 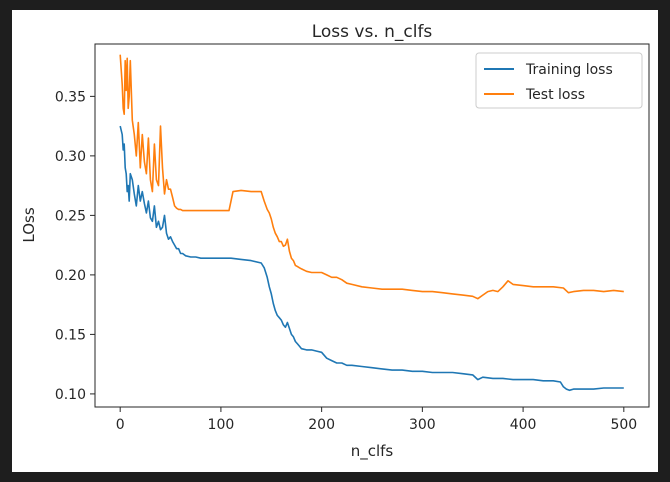 I want to click on legend: Training loss Test loss, so click(x=559, y=80).